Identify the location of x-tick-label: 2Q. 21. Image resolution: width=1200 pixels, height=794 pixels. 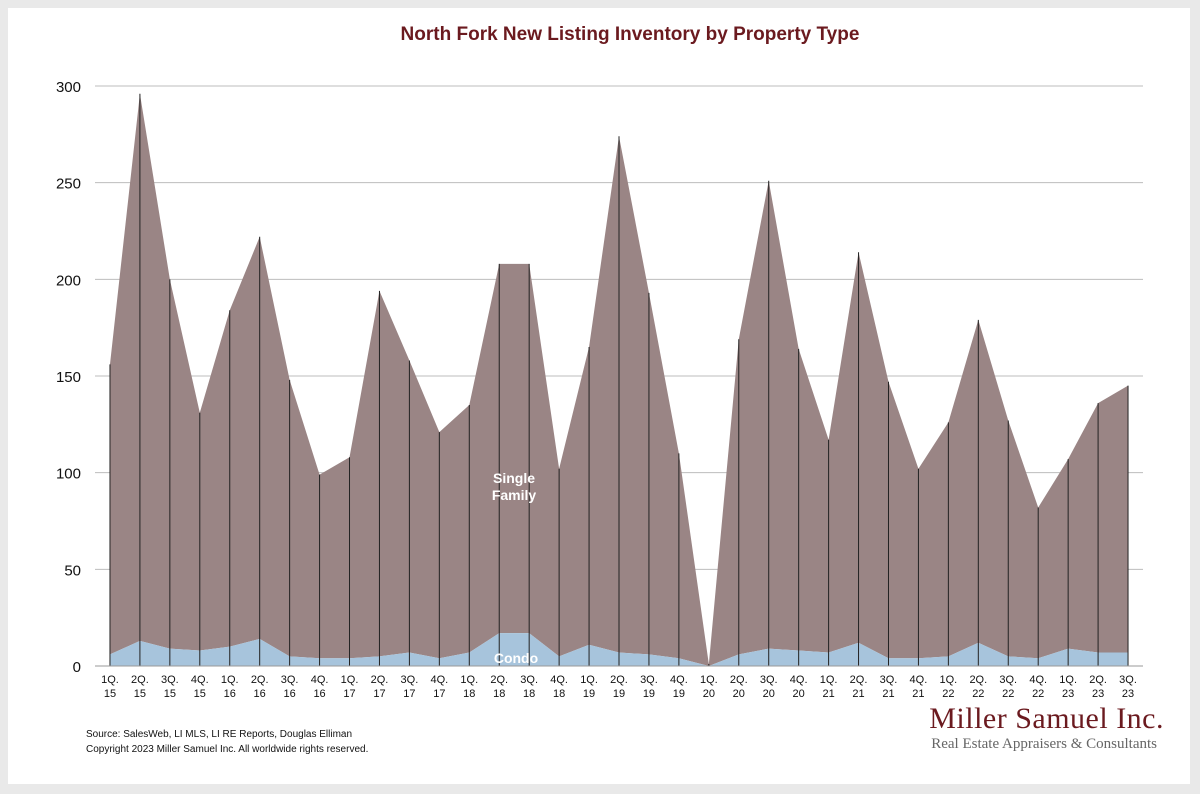
(859, 687).